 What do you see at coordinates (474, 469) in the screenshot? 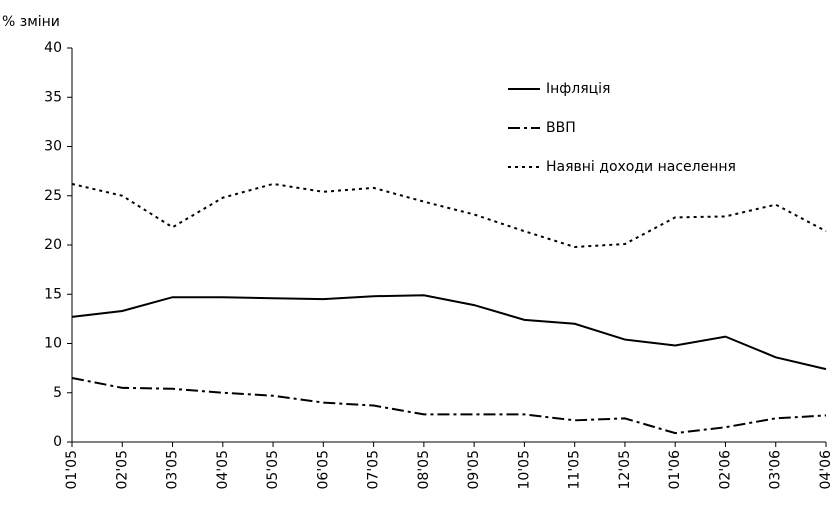
I see `x-tick-label: 09'05` at bounding box center [474, 469].